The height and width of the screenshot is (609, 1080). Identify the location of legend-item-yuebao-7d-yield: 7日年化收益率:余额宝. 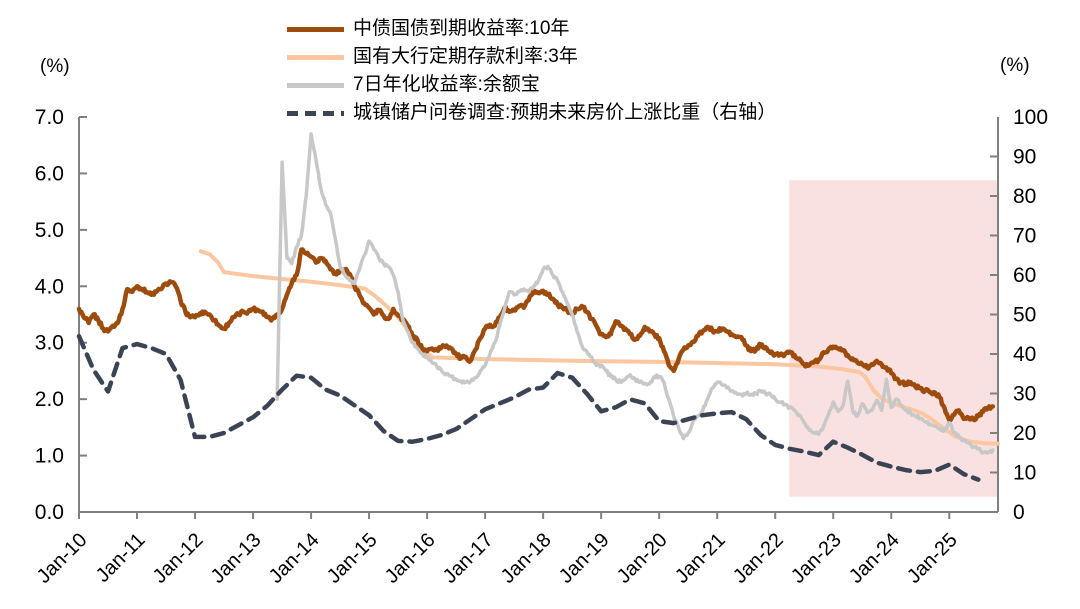
(531, 85).